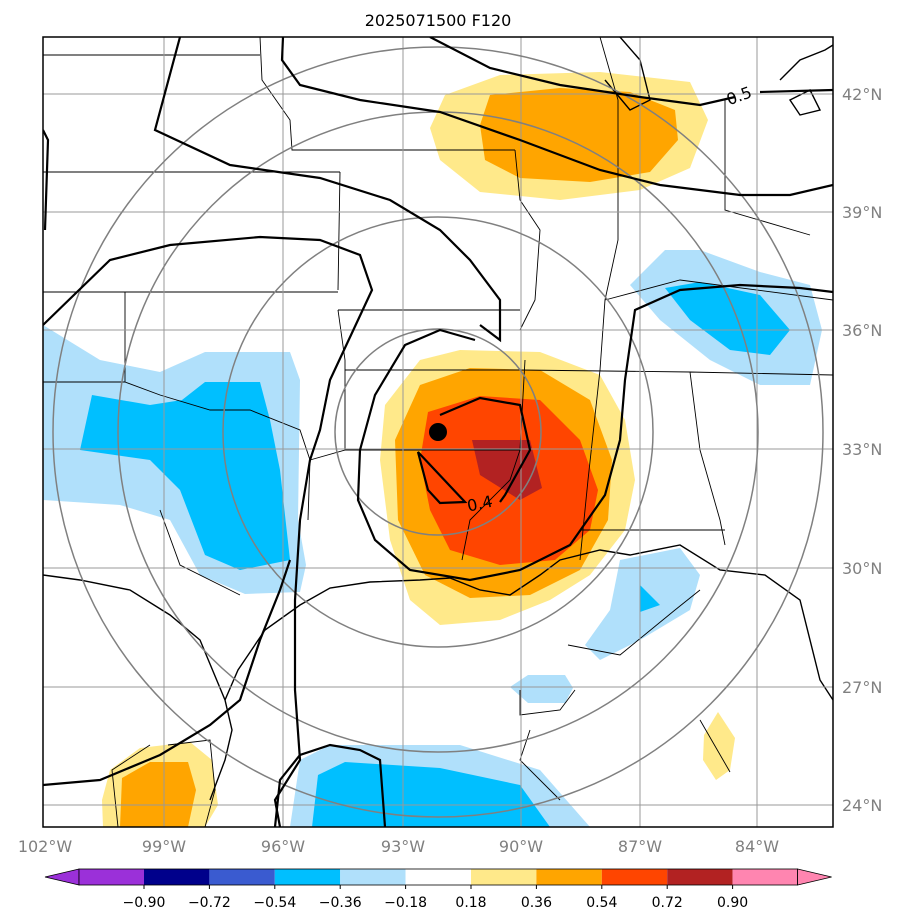 Image resolution: width=903 pixels, height=924 pixels. What do you see at coordinates (640, 846) in the screenshot?
I see `lon-label-87: 87°W` at bounding box center [640, 846].